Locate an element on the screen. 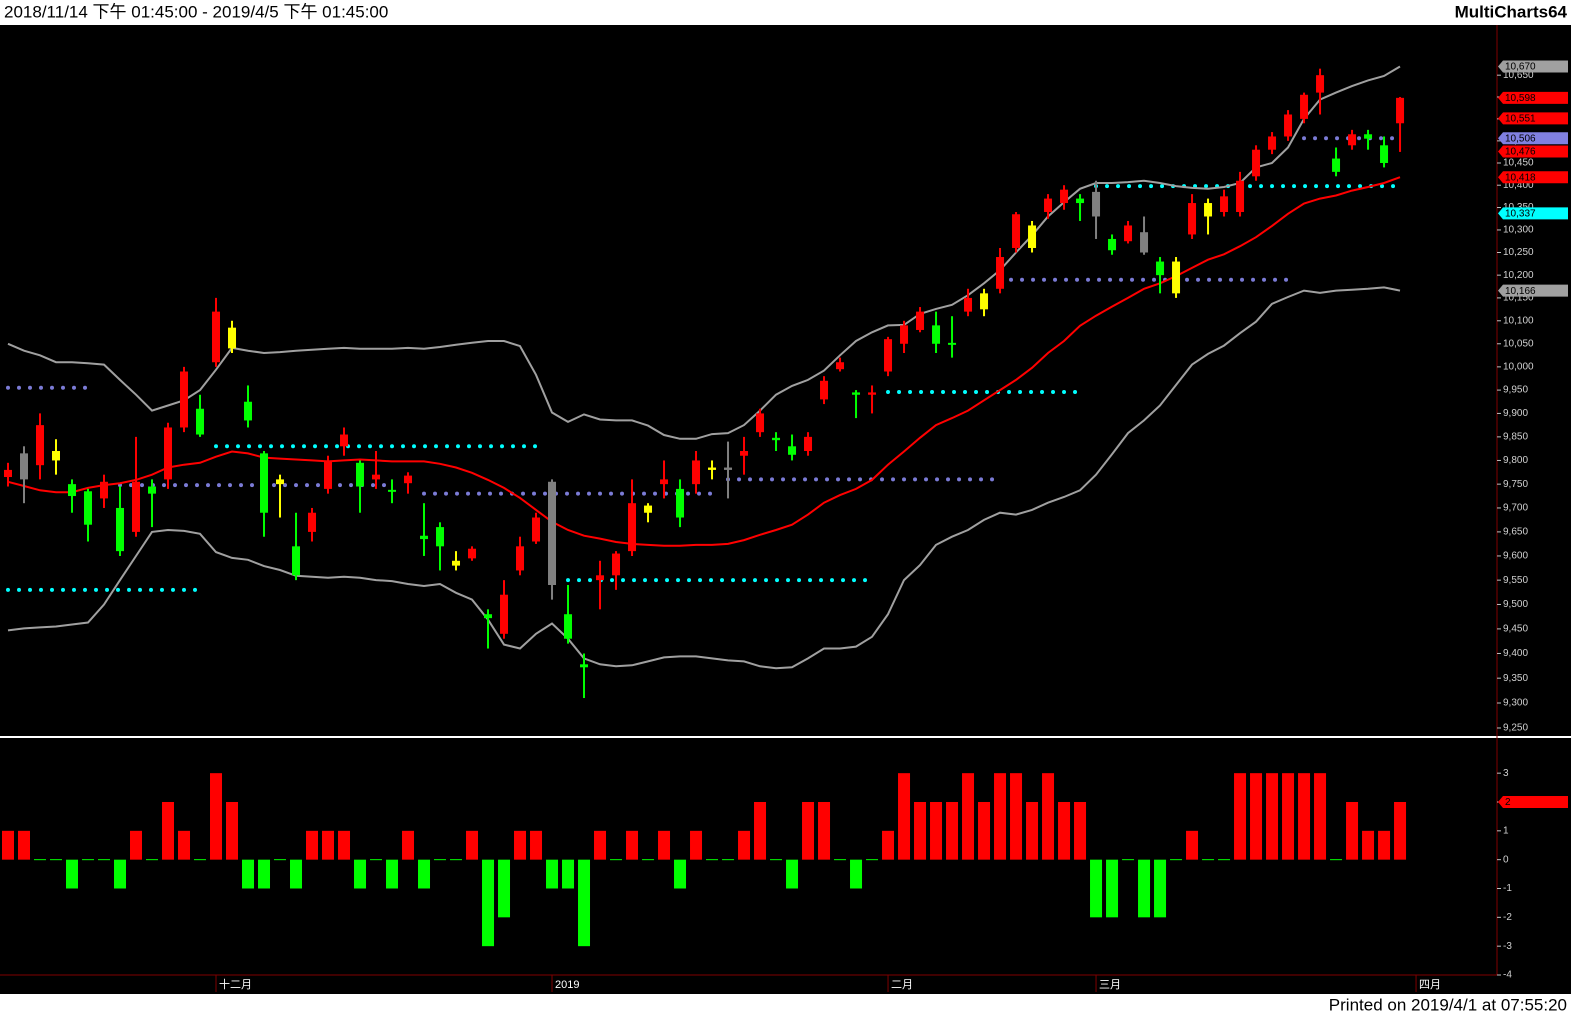 This screenshot has width=1571, height=1019. header-bar is located at coordinates (785, 12).